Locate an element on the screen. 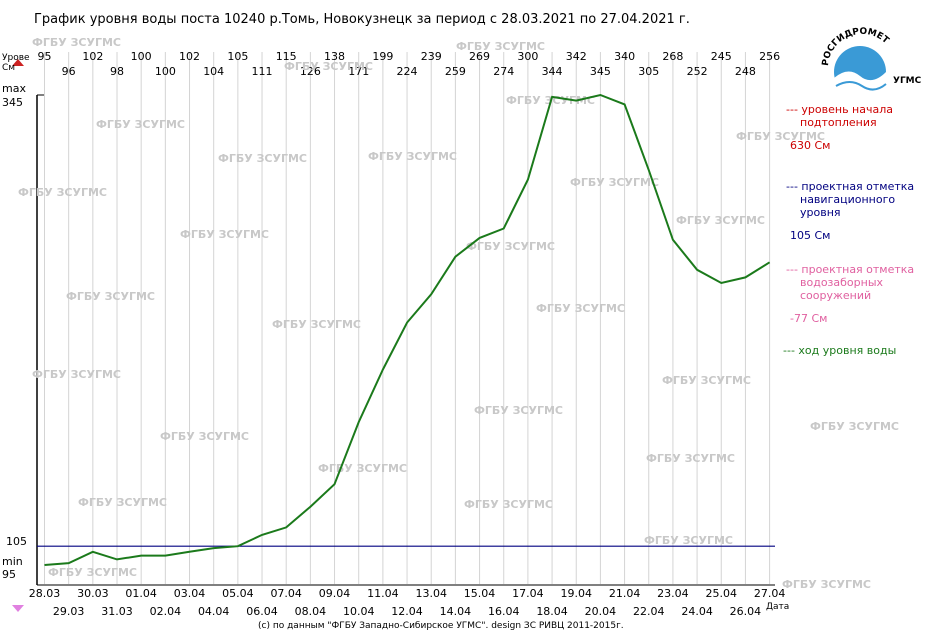 Image resolution: width=938 pixels, height=641 pixels. date-tick-label: 16.04 is located at coordinates (504, 611).